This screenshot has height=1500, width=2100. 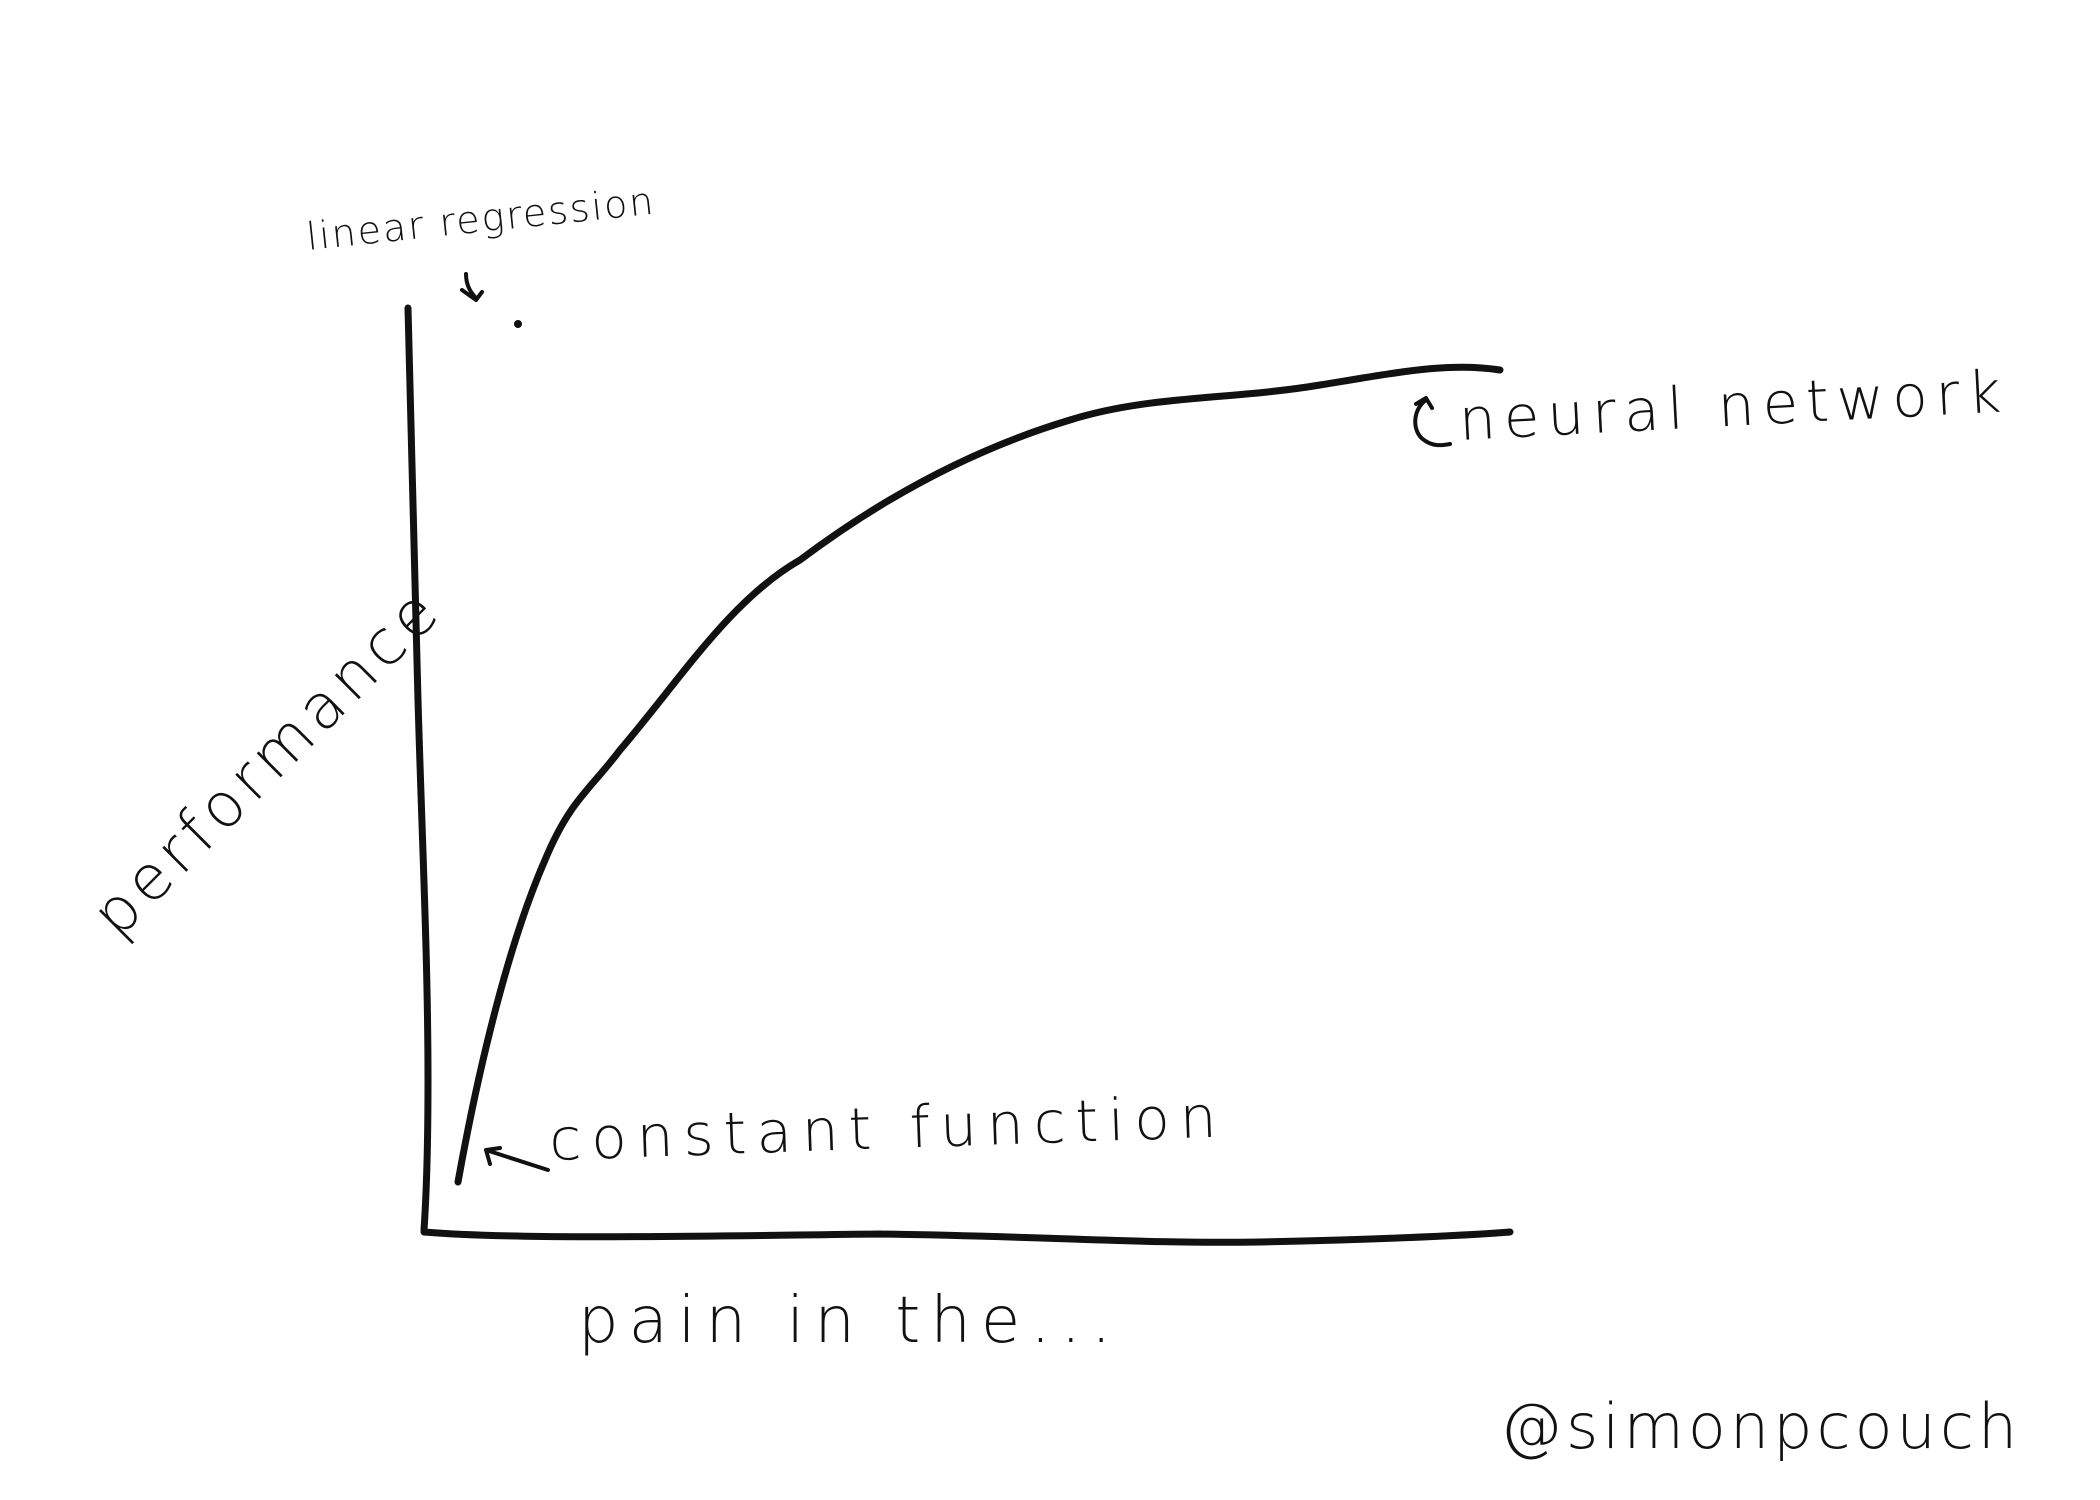 I want to click on x-axis-line, so click(x=967, y=1237).